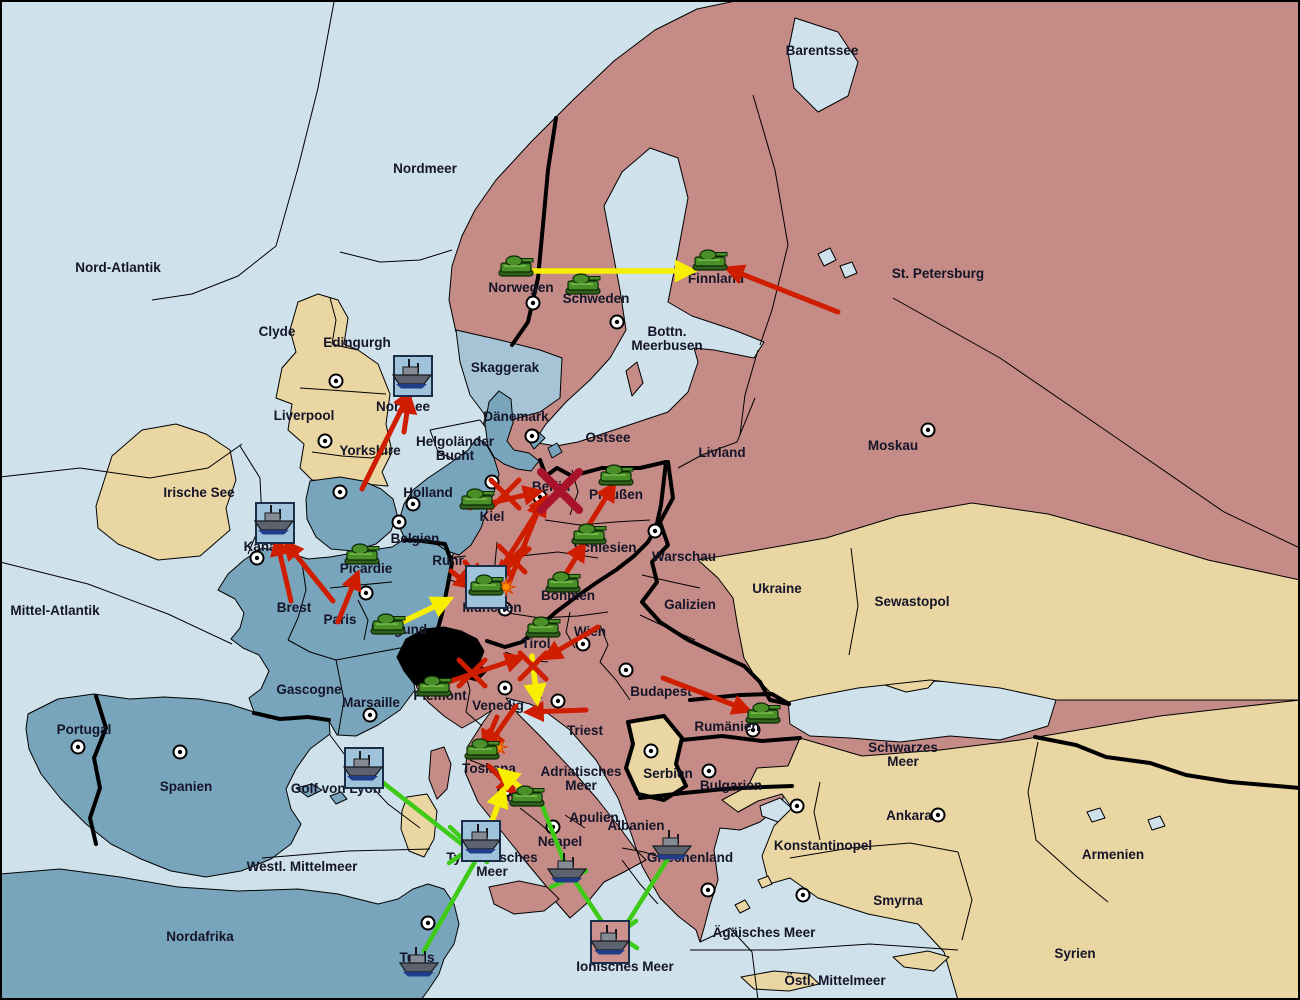 The width and height of the screenshot is (1300, 1000). I want to click on map-label: Kiel, so click(492, 516).